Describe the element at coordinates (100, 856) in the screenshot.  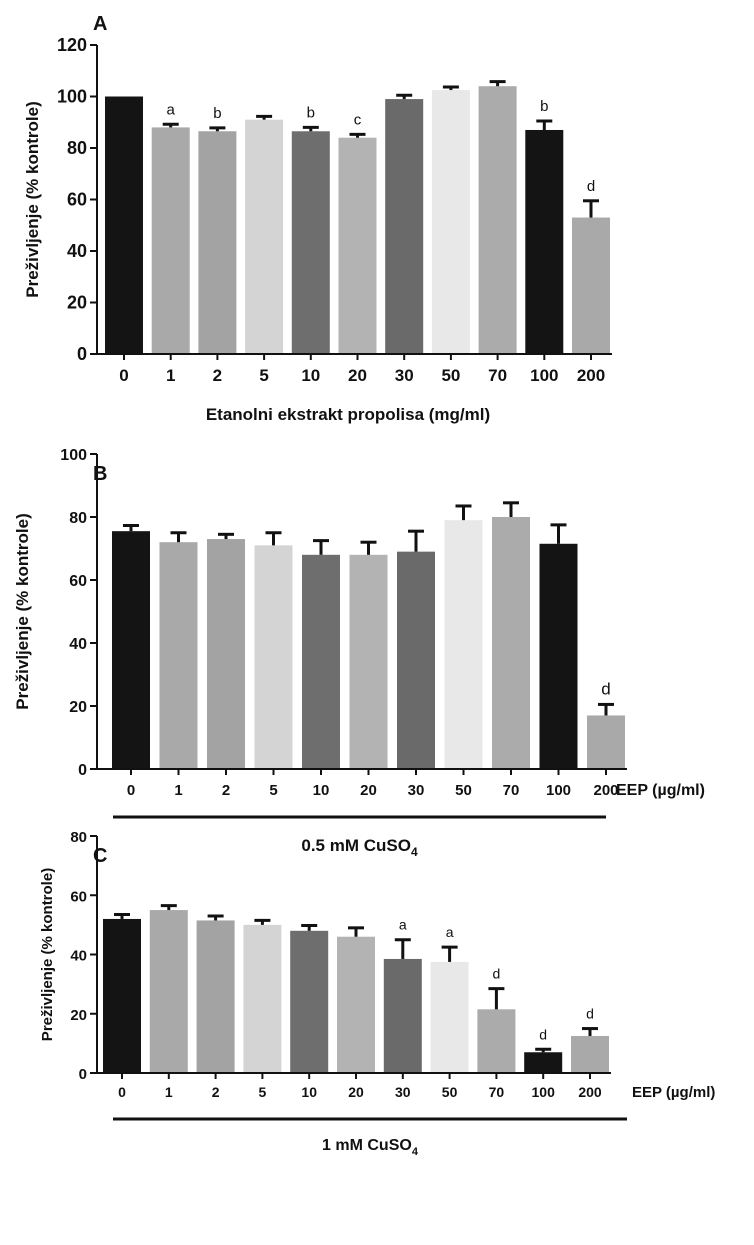
I see `panel-letter: C` at that location.